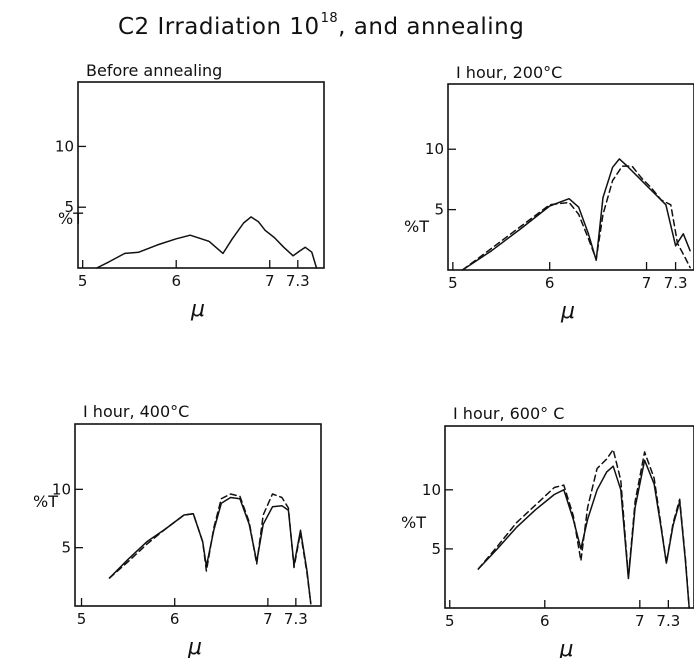 Image resolution: width=694 pixels, height=658 pixels. I want to click on panel-title: I hour, 600° C, so click(508, 413).